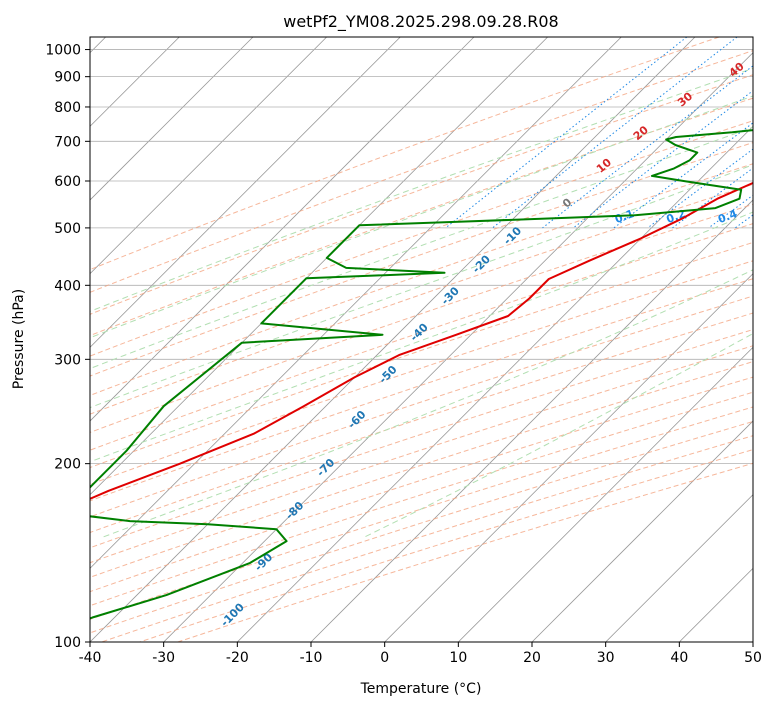 This screenshot has height=708, width=775. Describe the element at coordinates (606, 658) in the screenshot. I see `x-tick-label: 30` at that location.